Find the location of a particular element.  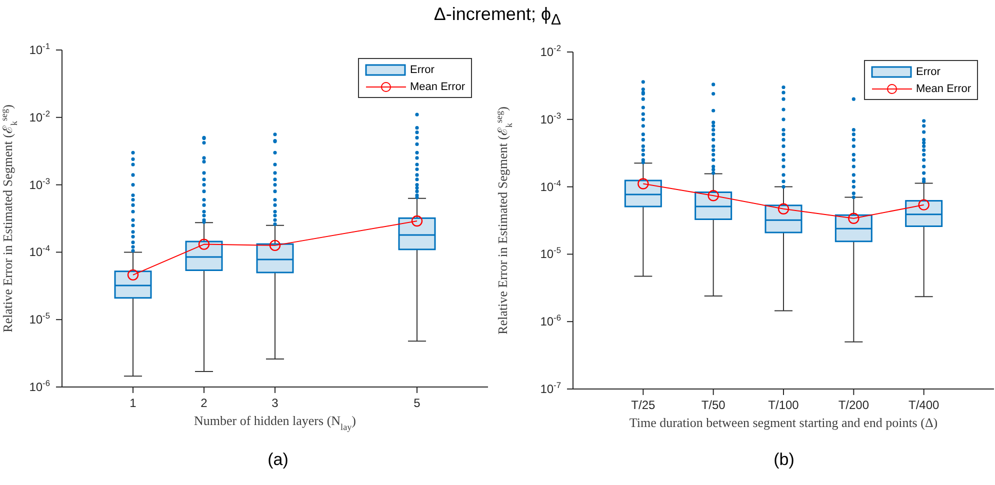

x-axis-title: Time duration between segment starting and end points (Δ) is located at coordinates (783, 422).